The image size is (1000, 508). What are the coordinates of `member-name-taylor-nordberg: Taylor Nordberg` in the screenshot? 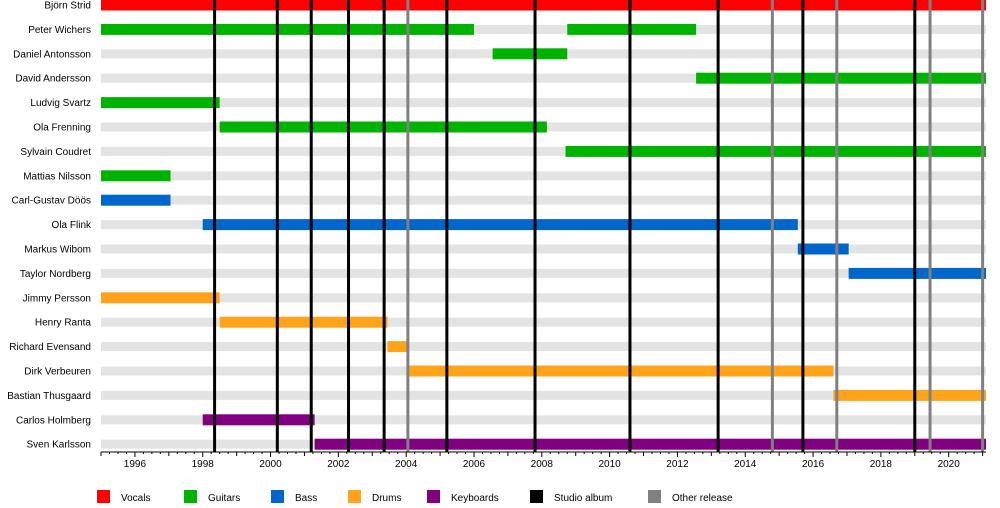 It's located at (55, 274).